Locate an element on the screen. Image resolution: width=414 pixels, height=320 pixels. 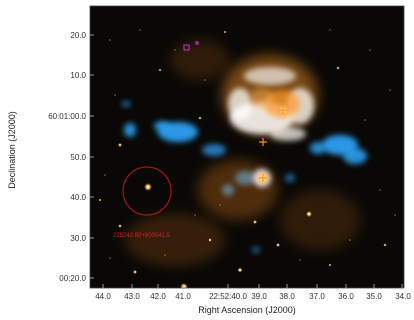
y-axis-title: Declination (J2000) is located at coordinates (12, 150).